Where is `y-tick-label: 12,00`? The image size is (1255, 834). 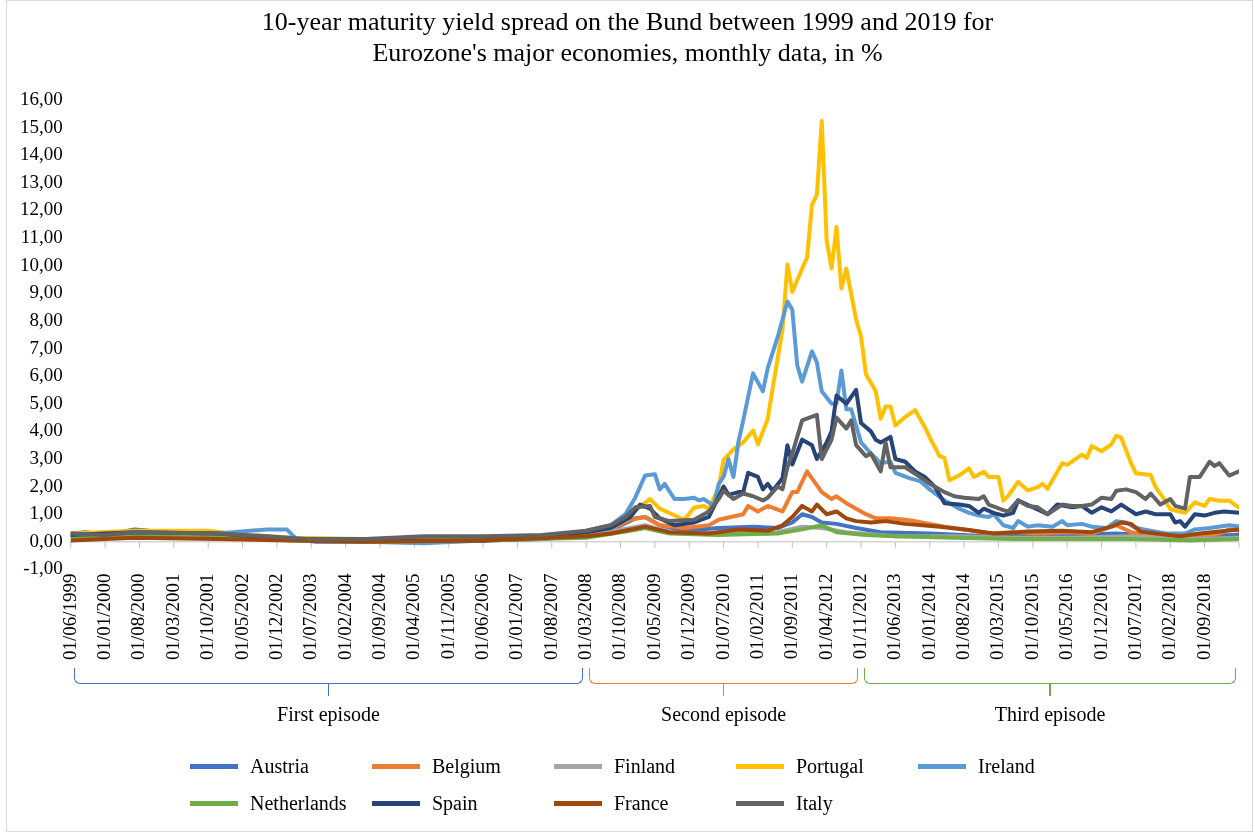 y-tick-label: 12,00 is located at coordinates (41, 209).